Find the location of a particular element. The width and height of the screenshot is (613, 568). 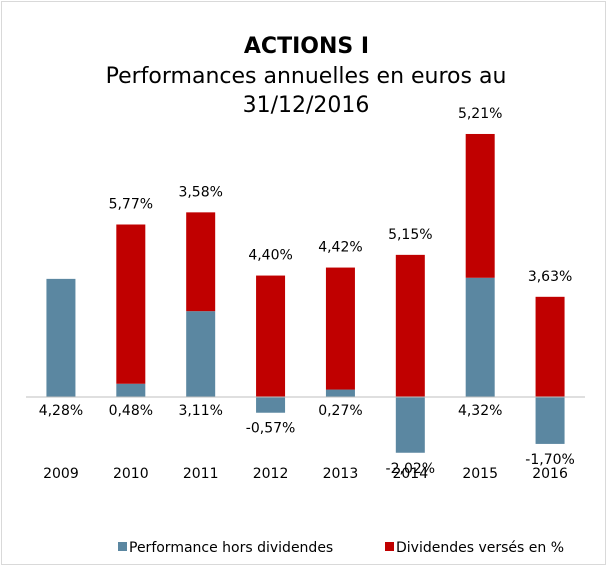

data-label: 3,58% is located at coordinates (200, 192).